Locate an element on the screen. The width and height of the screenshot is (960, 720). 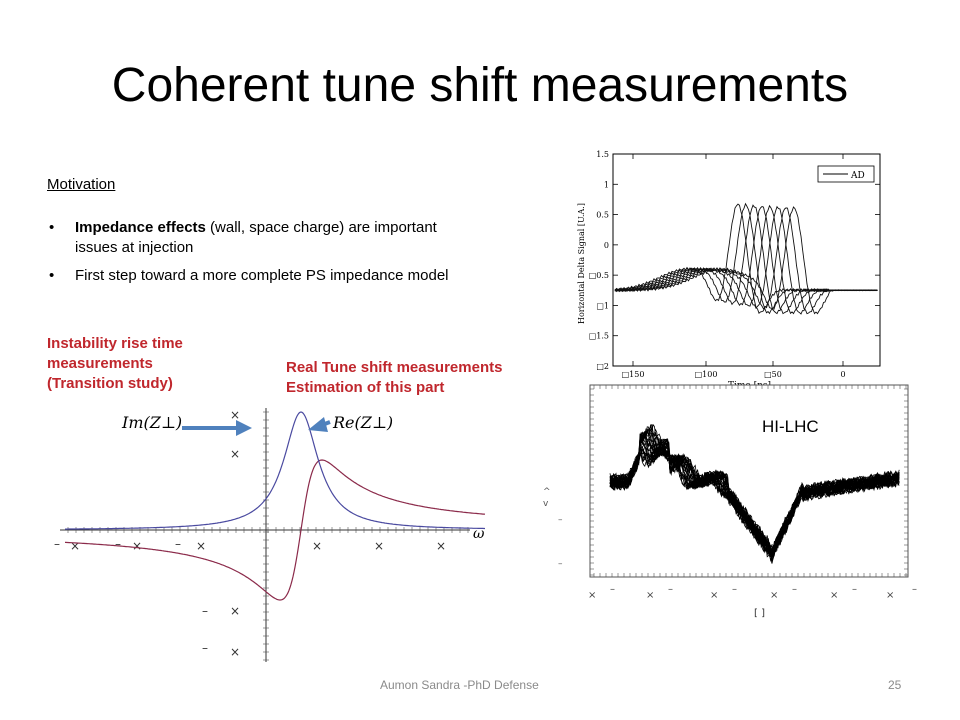
ad-y-tick-label: □0.5 is located at coordinates (599, 275).